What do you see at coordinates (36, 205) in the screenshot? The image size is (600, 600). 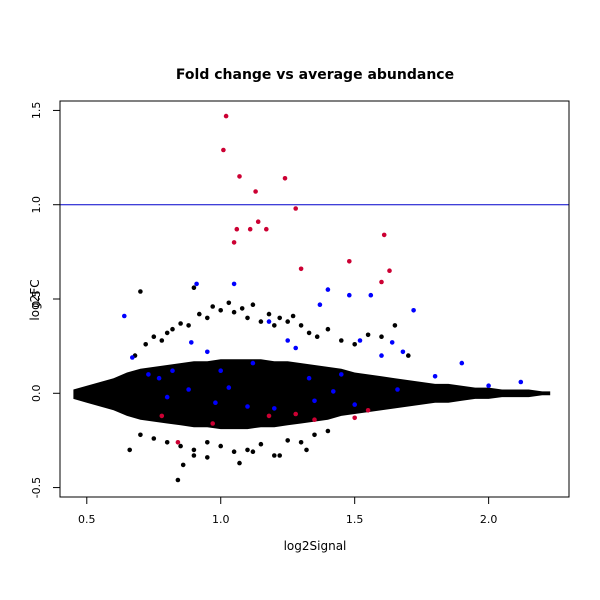 I see `y-tick-label: 1.0` at bounding box center [36, 205].